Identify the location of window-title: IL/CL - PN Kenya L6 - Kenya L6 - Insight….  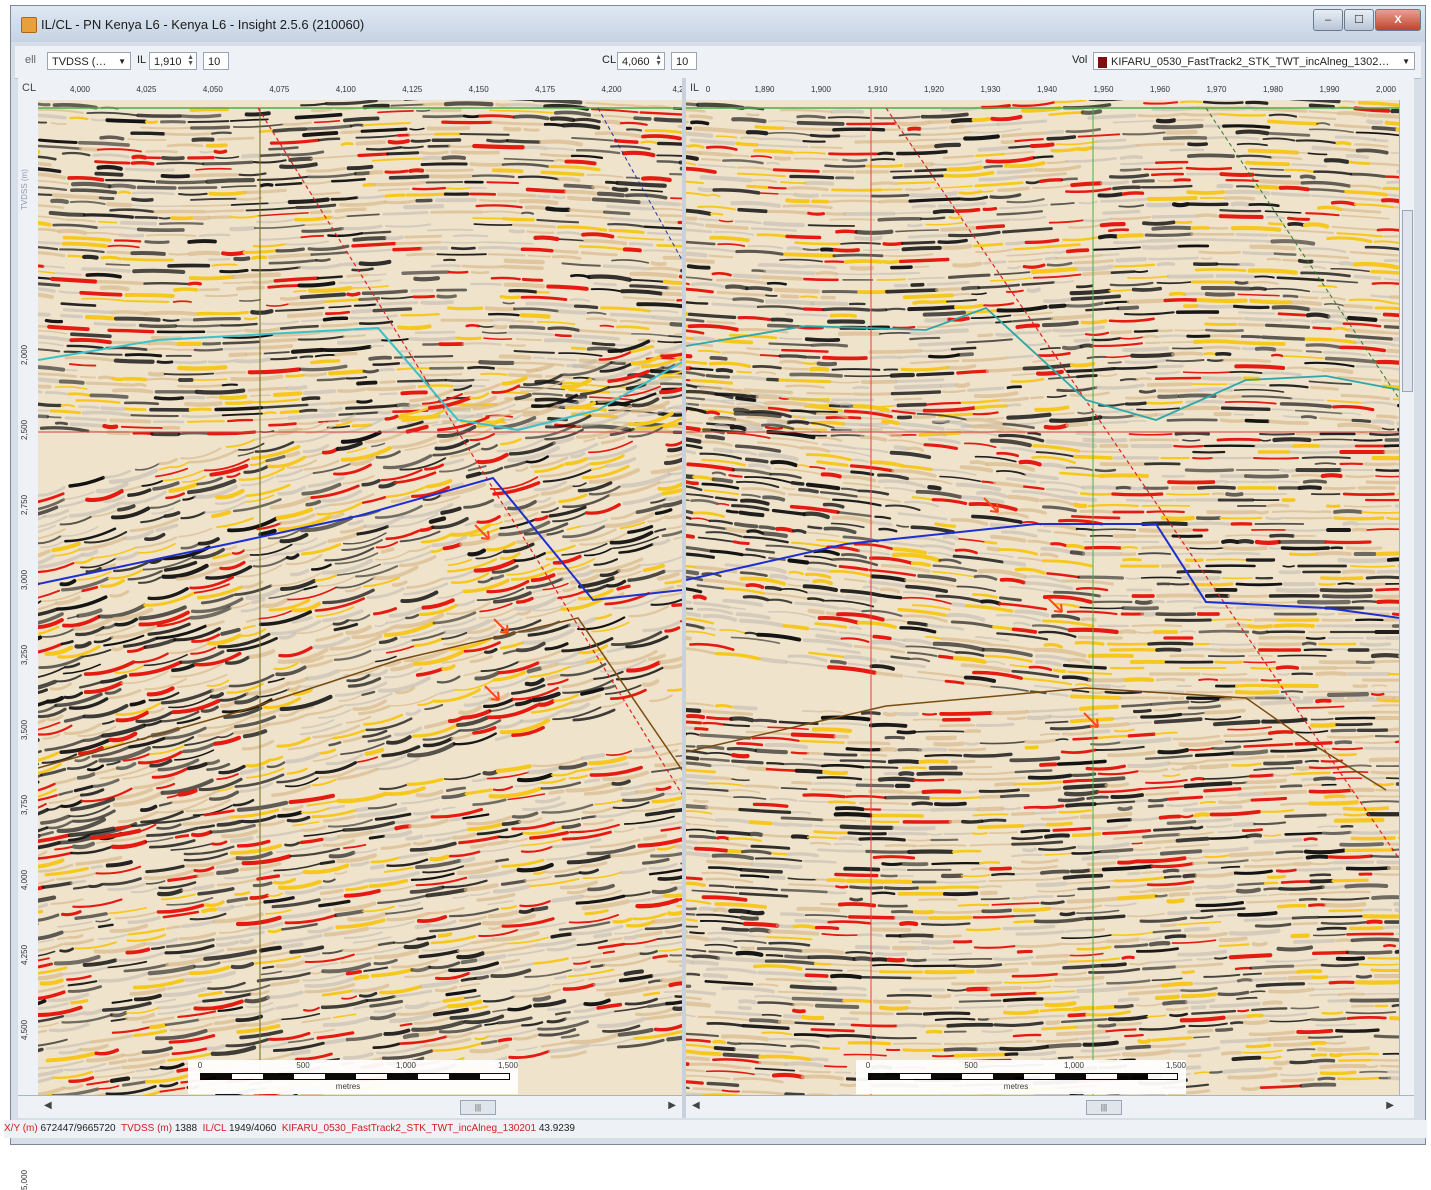
(203, 24).